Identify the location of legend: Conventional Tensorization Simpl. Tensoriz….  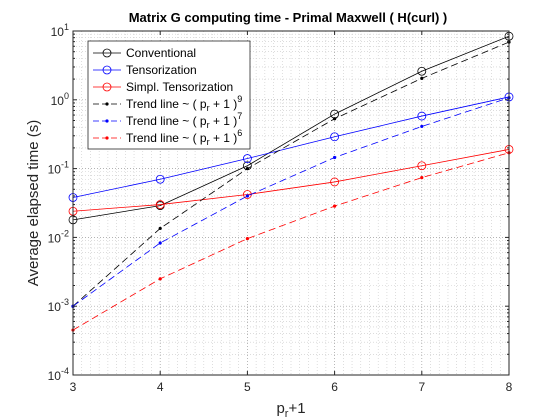
(169, 95).